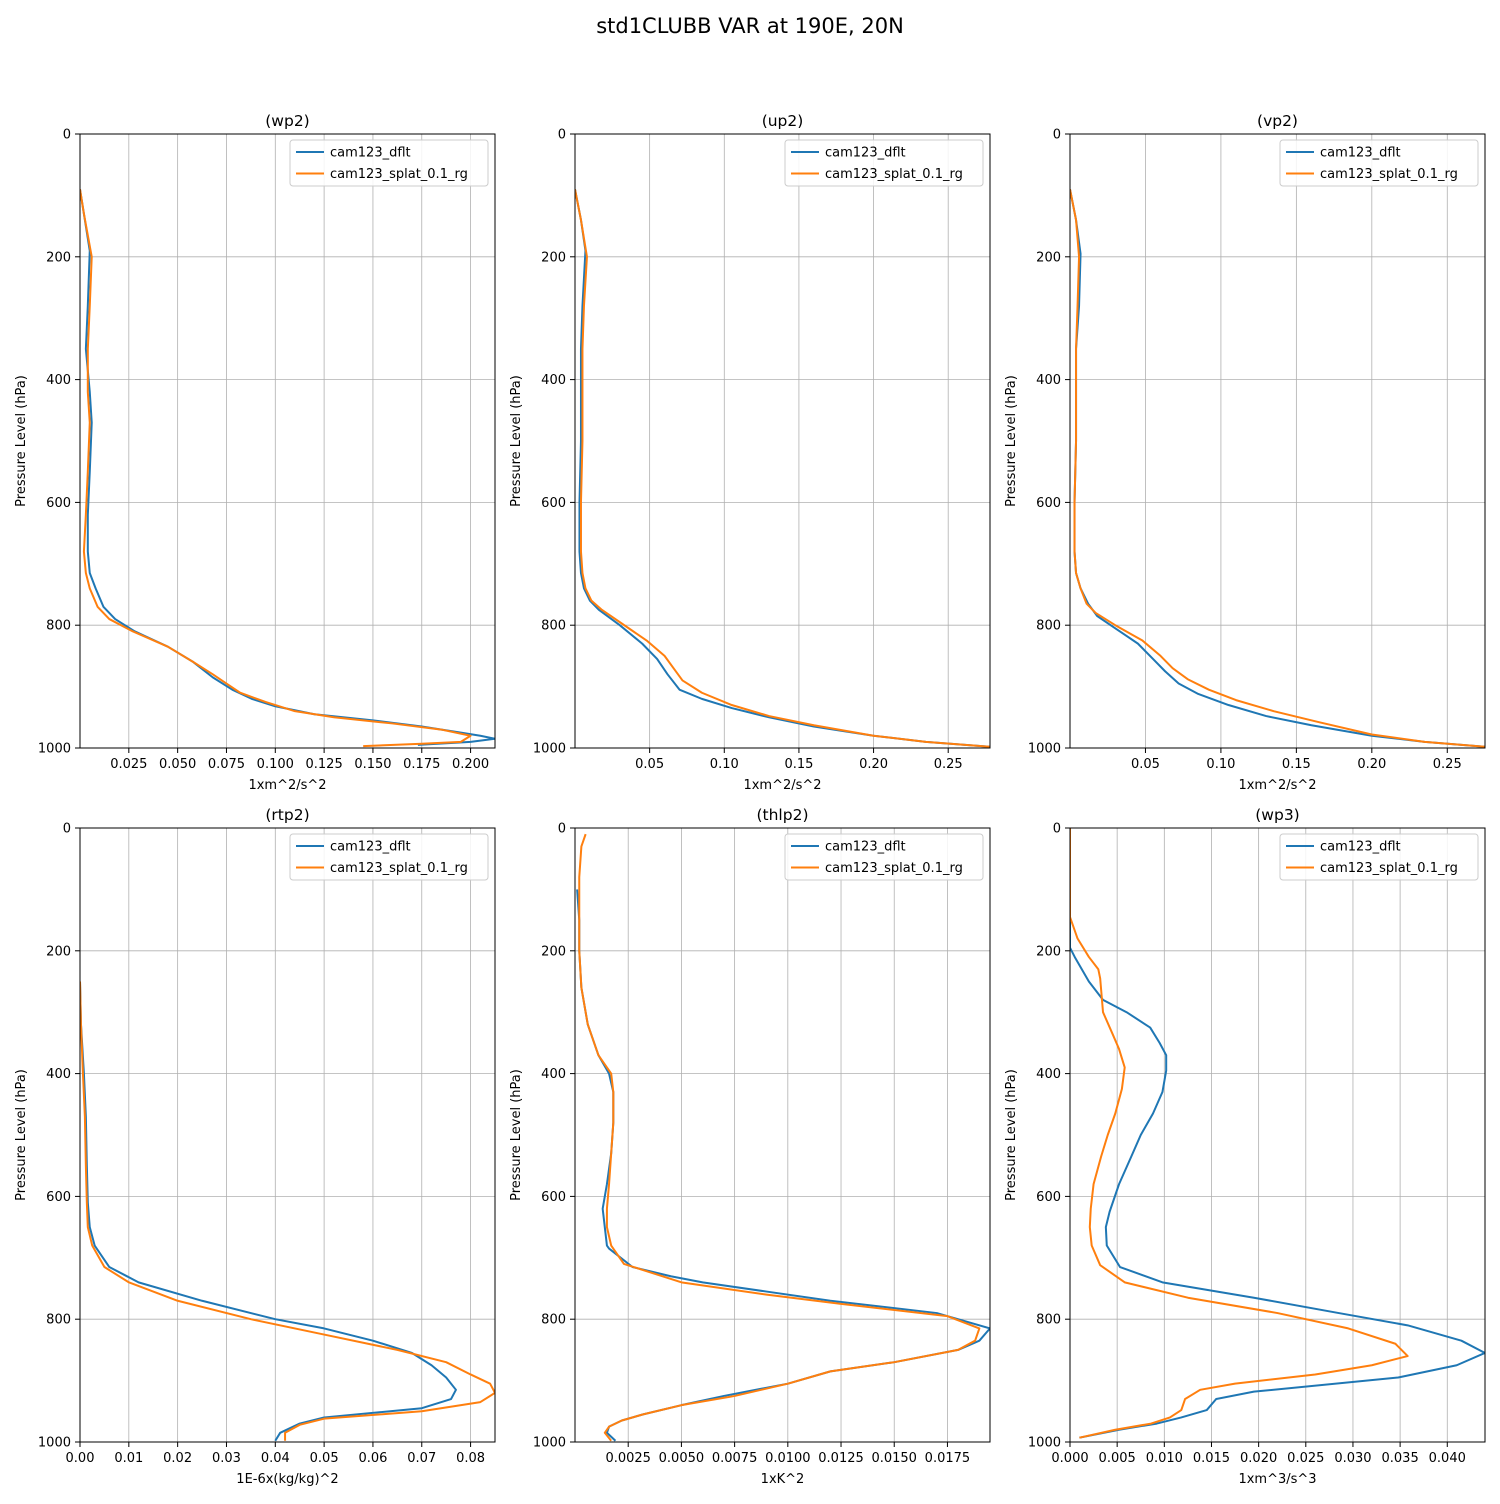 The width and height of the screenshot is (1500, 1504). I want to click on x-tick-label: 0.02, so click(177, 1458).